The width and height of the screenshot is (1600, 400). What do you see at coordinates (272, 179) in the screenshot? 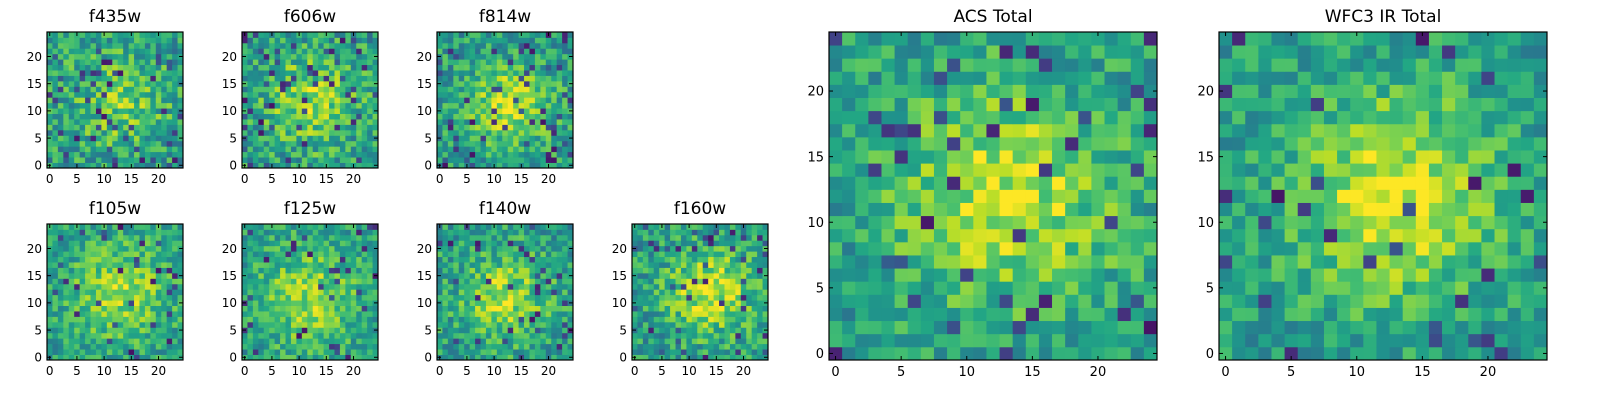
I see `x-tick-label: 5` at bounding box center [272, 179].